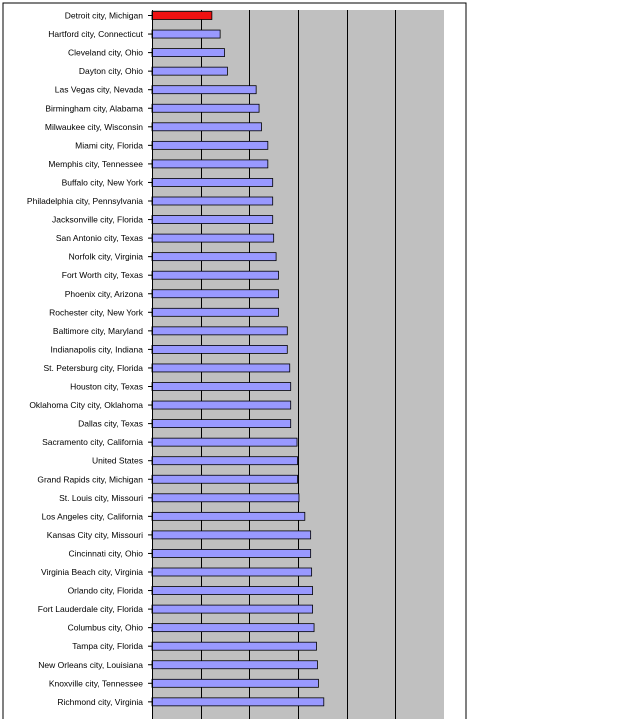  What do you see at coordinates (97, 349) in the screenshot?
I see `category-label-18: Indianapolis city, Indiana` at bounding box center [97, 349].